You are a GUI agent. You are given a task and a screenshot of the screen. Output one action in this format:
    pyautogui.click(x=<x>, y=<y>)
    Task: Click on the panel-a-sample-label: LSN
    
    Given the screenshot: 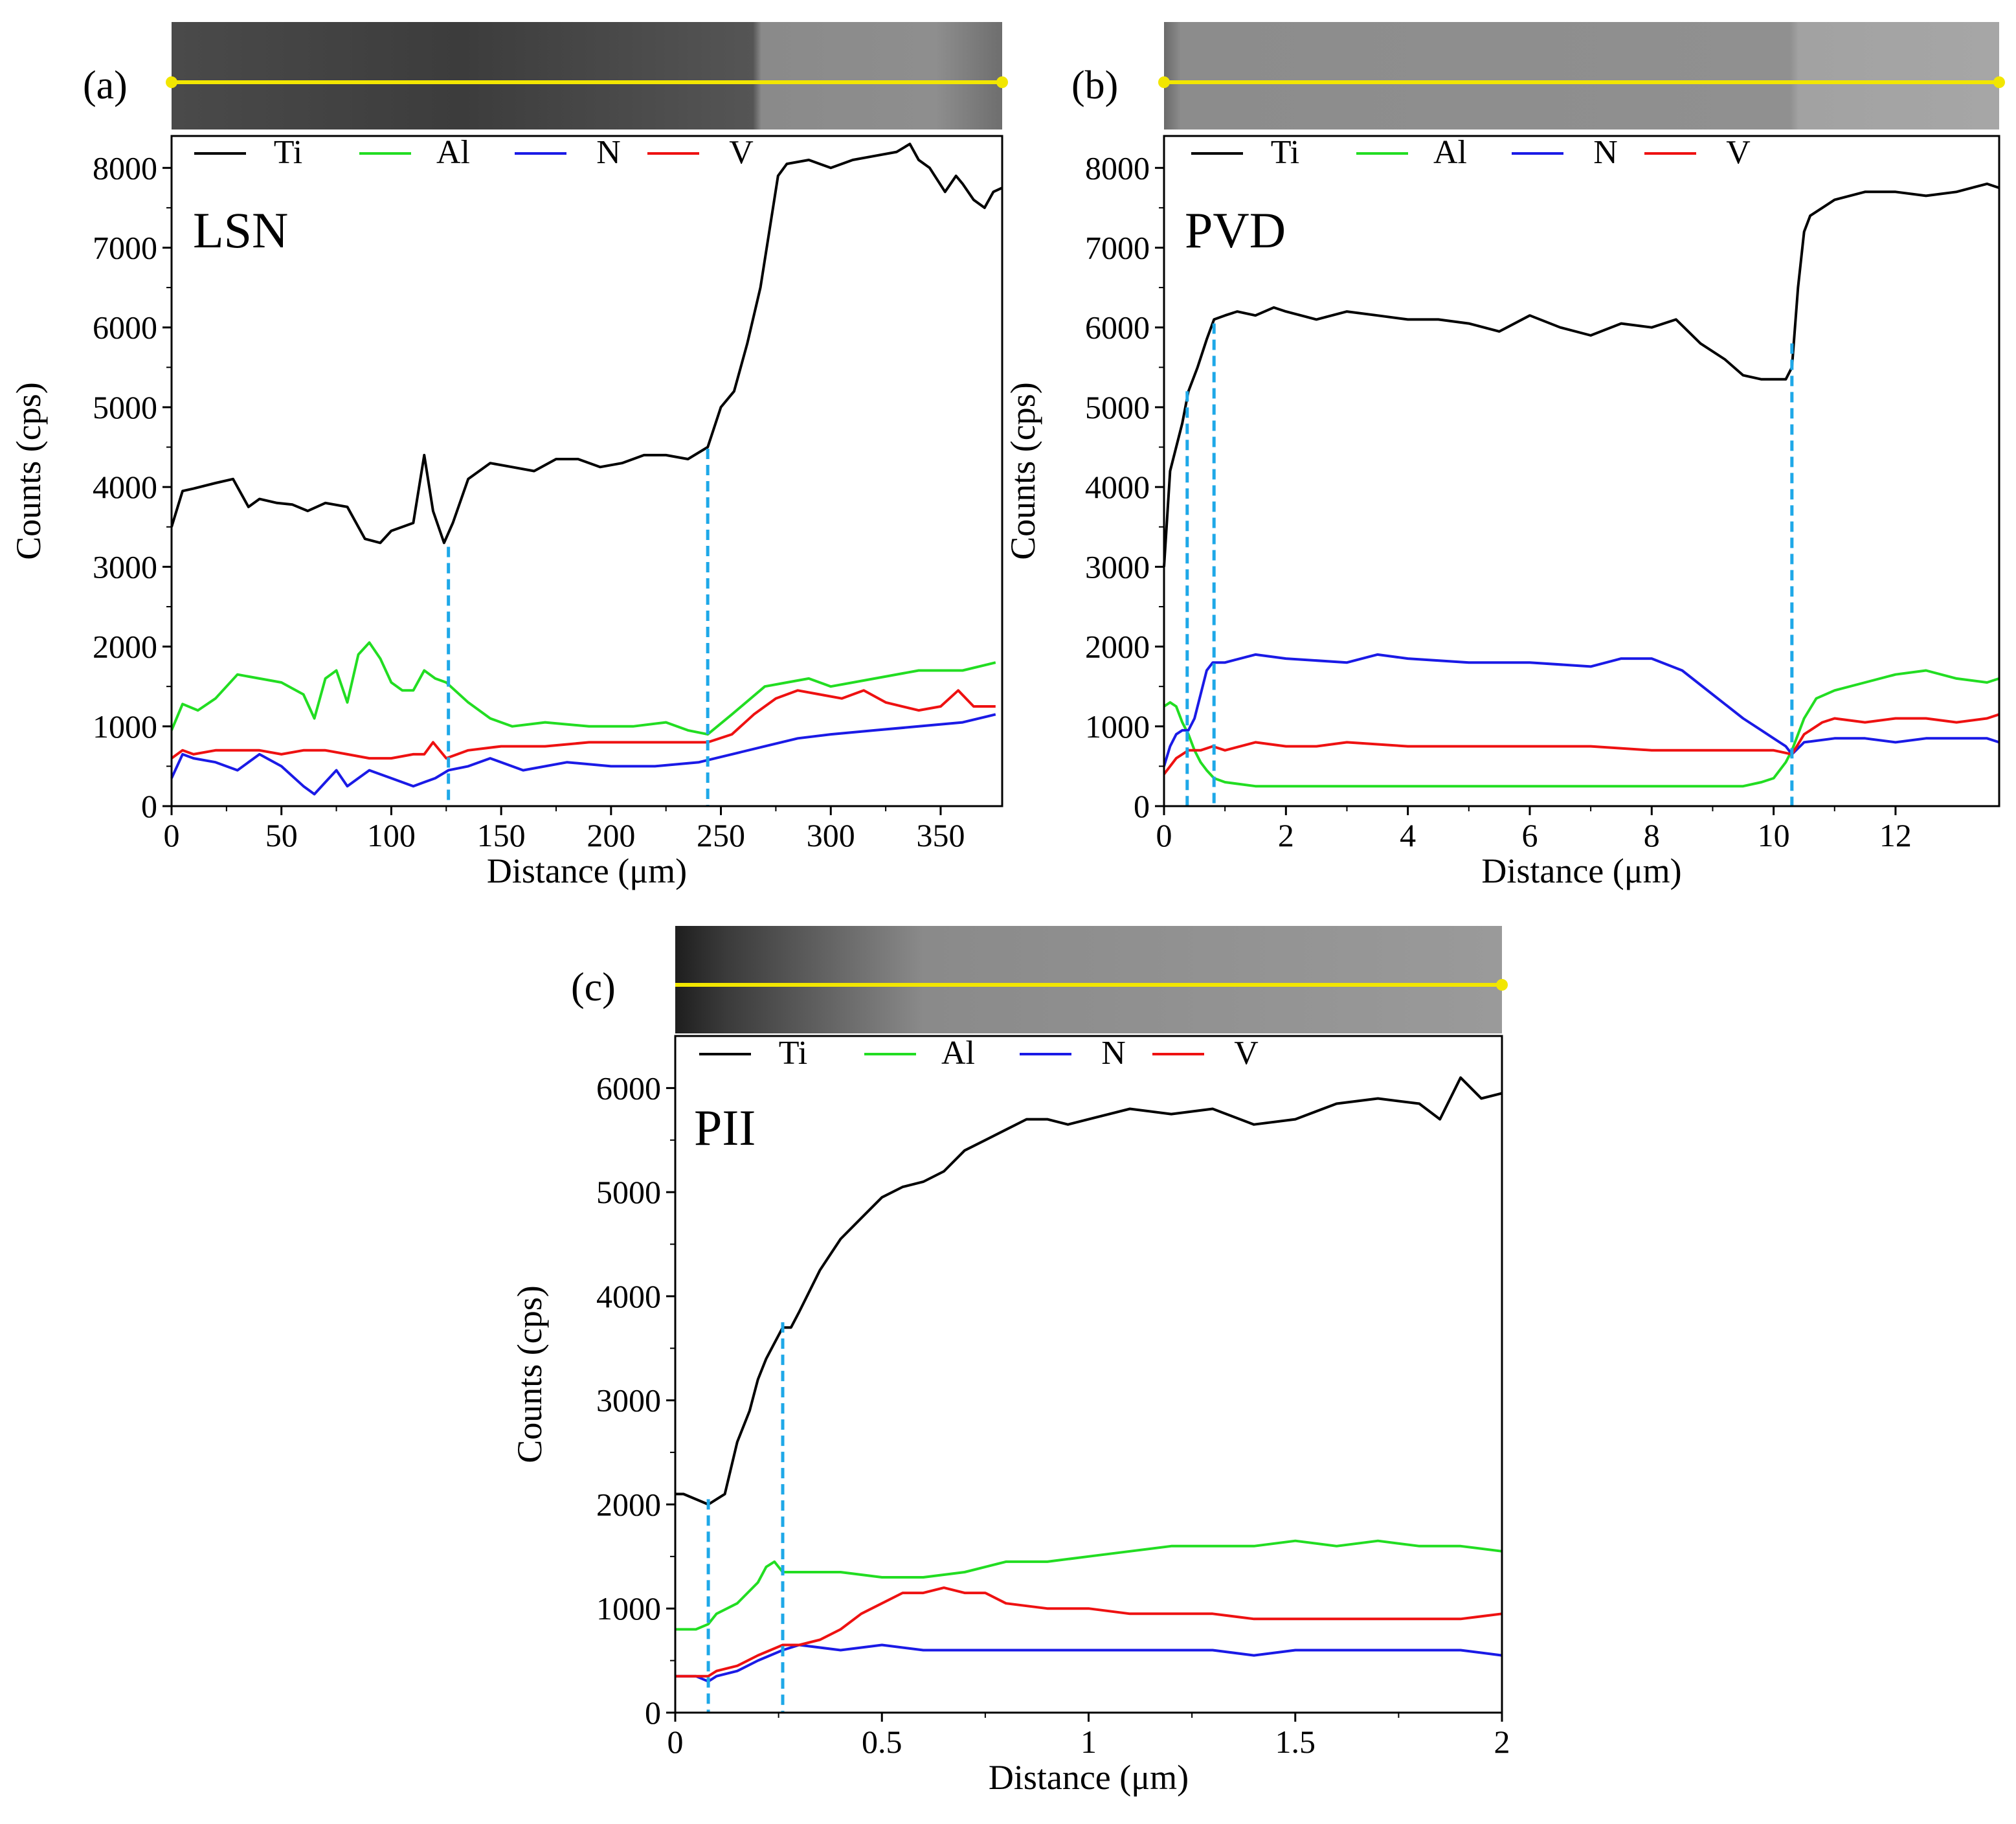 What is the action you would take?
    pyautogui.click(x=241, y=230)
    